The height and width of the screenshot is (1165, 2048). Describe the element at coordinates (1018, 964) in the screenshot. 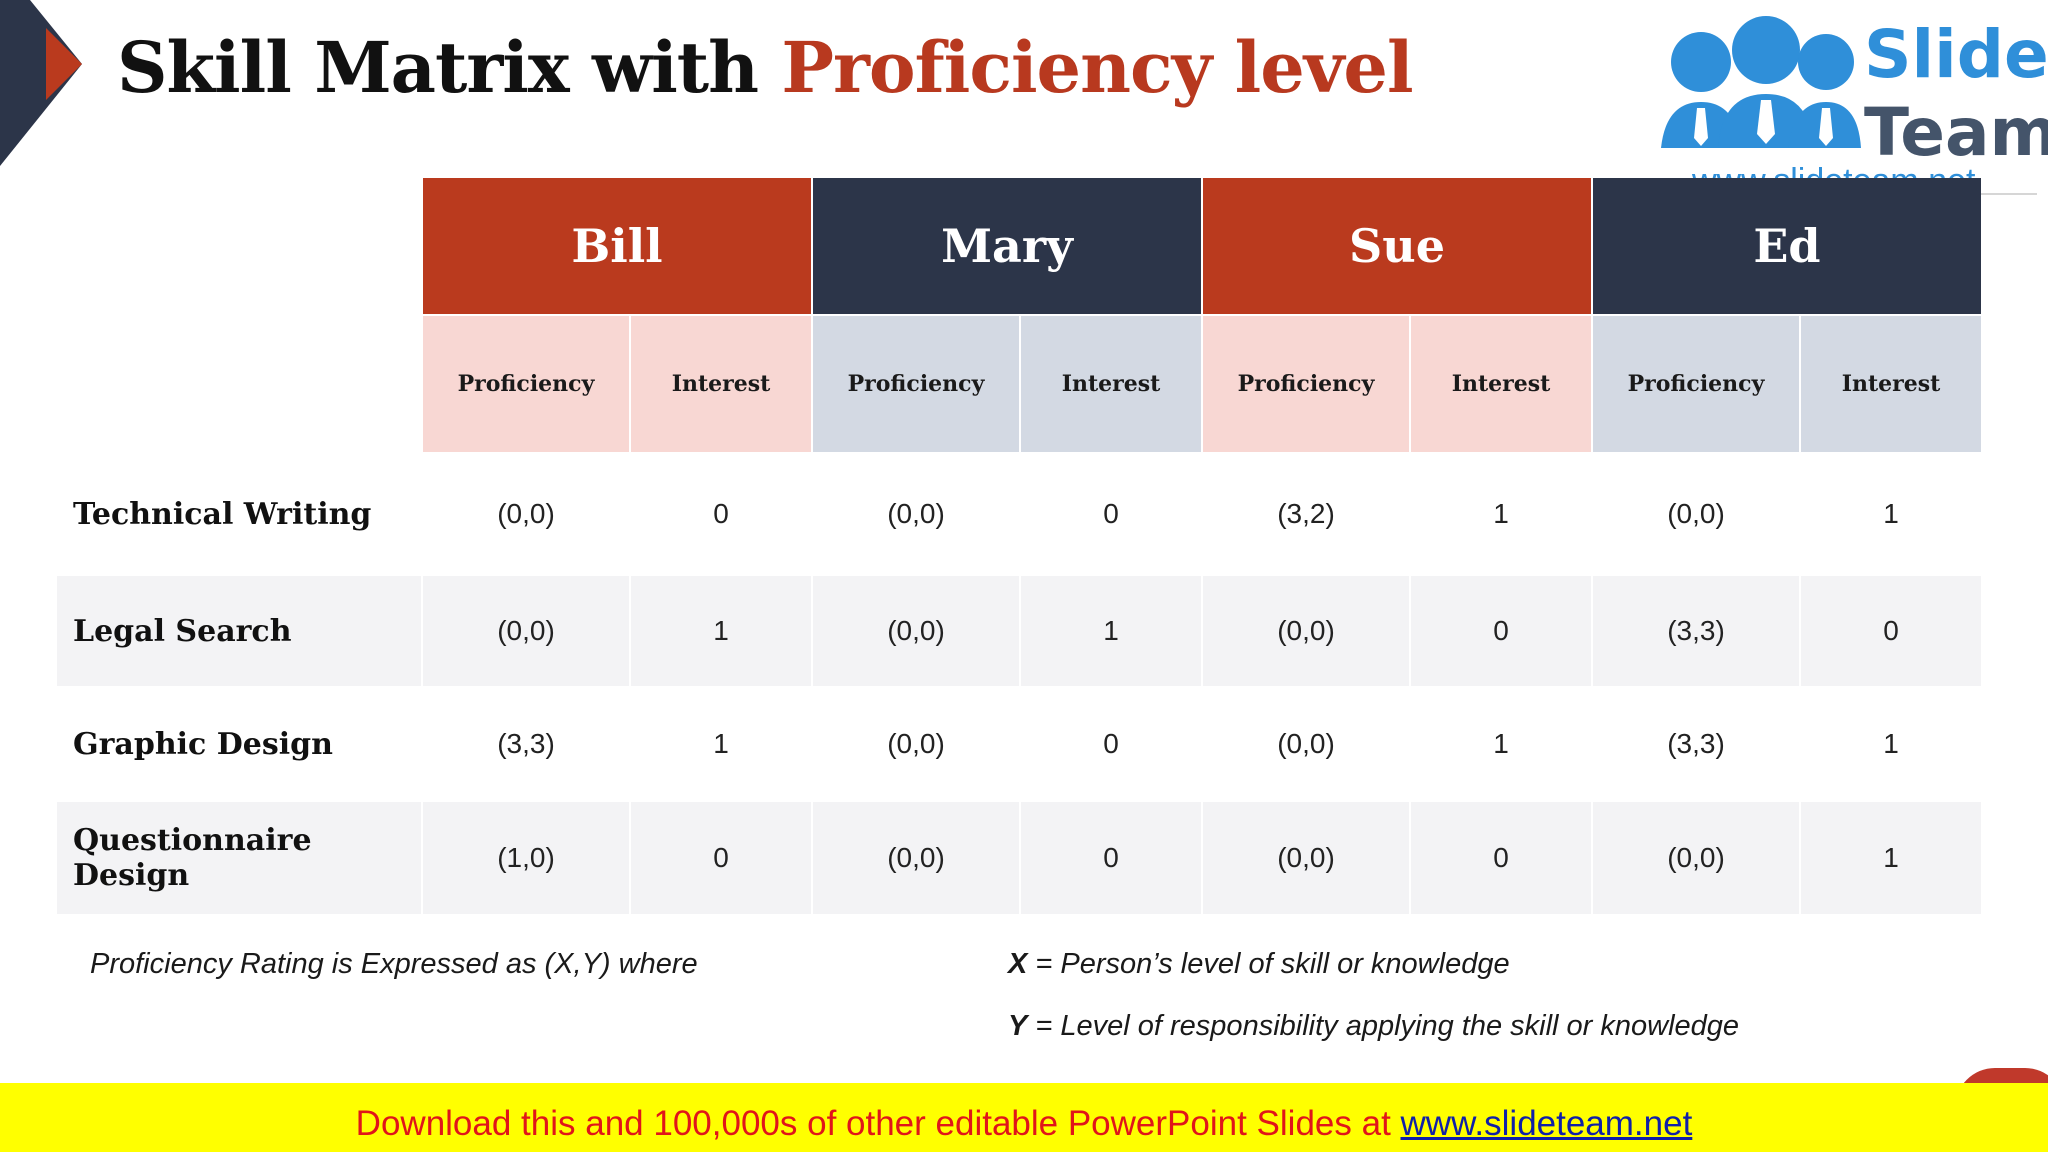

I see `x-key: X` at that location.